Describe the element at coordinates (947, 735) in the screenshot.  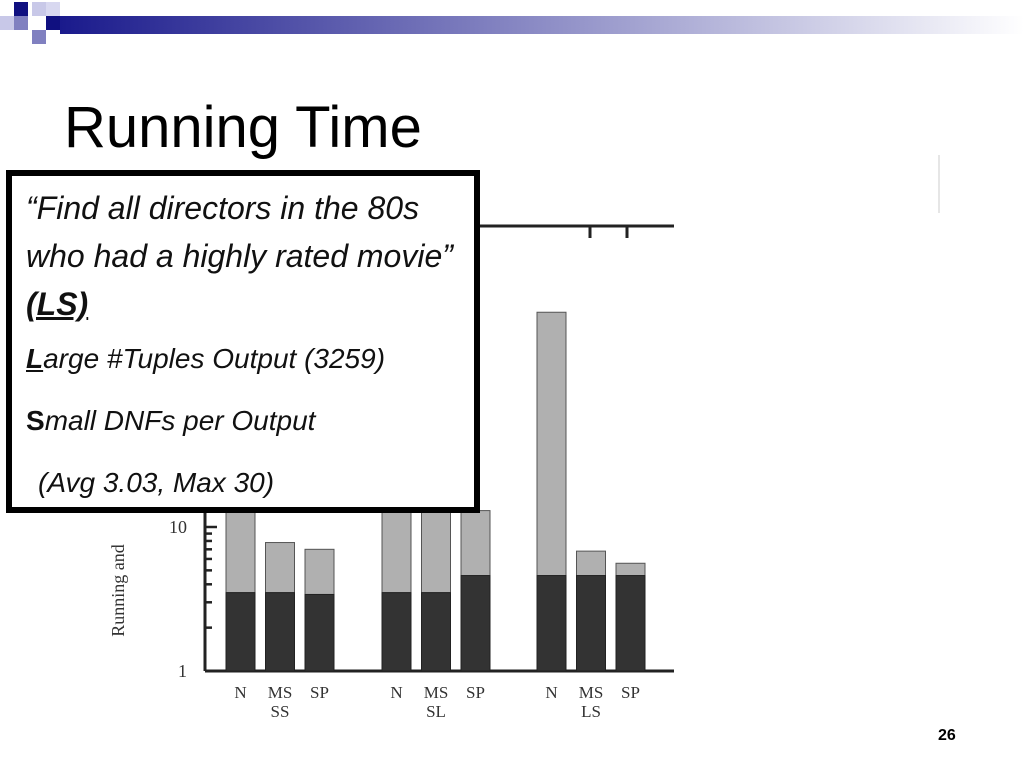
I see `page-number: 26` at that location.